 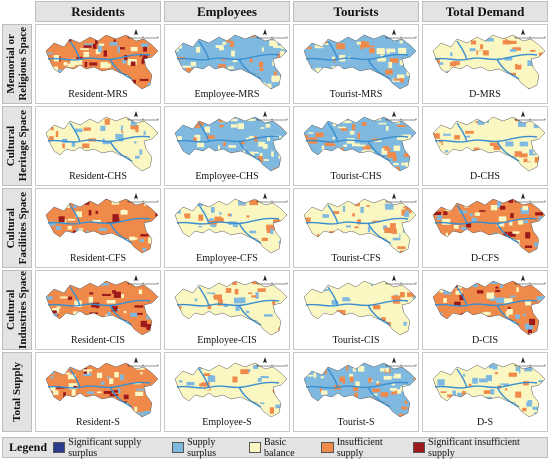 I want to click on river-line, so click(x=99, y=306).